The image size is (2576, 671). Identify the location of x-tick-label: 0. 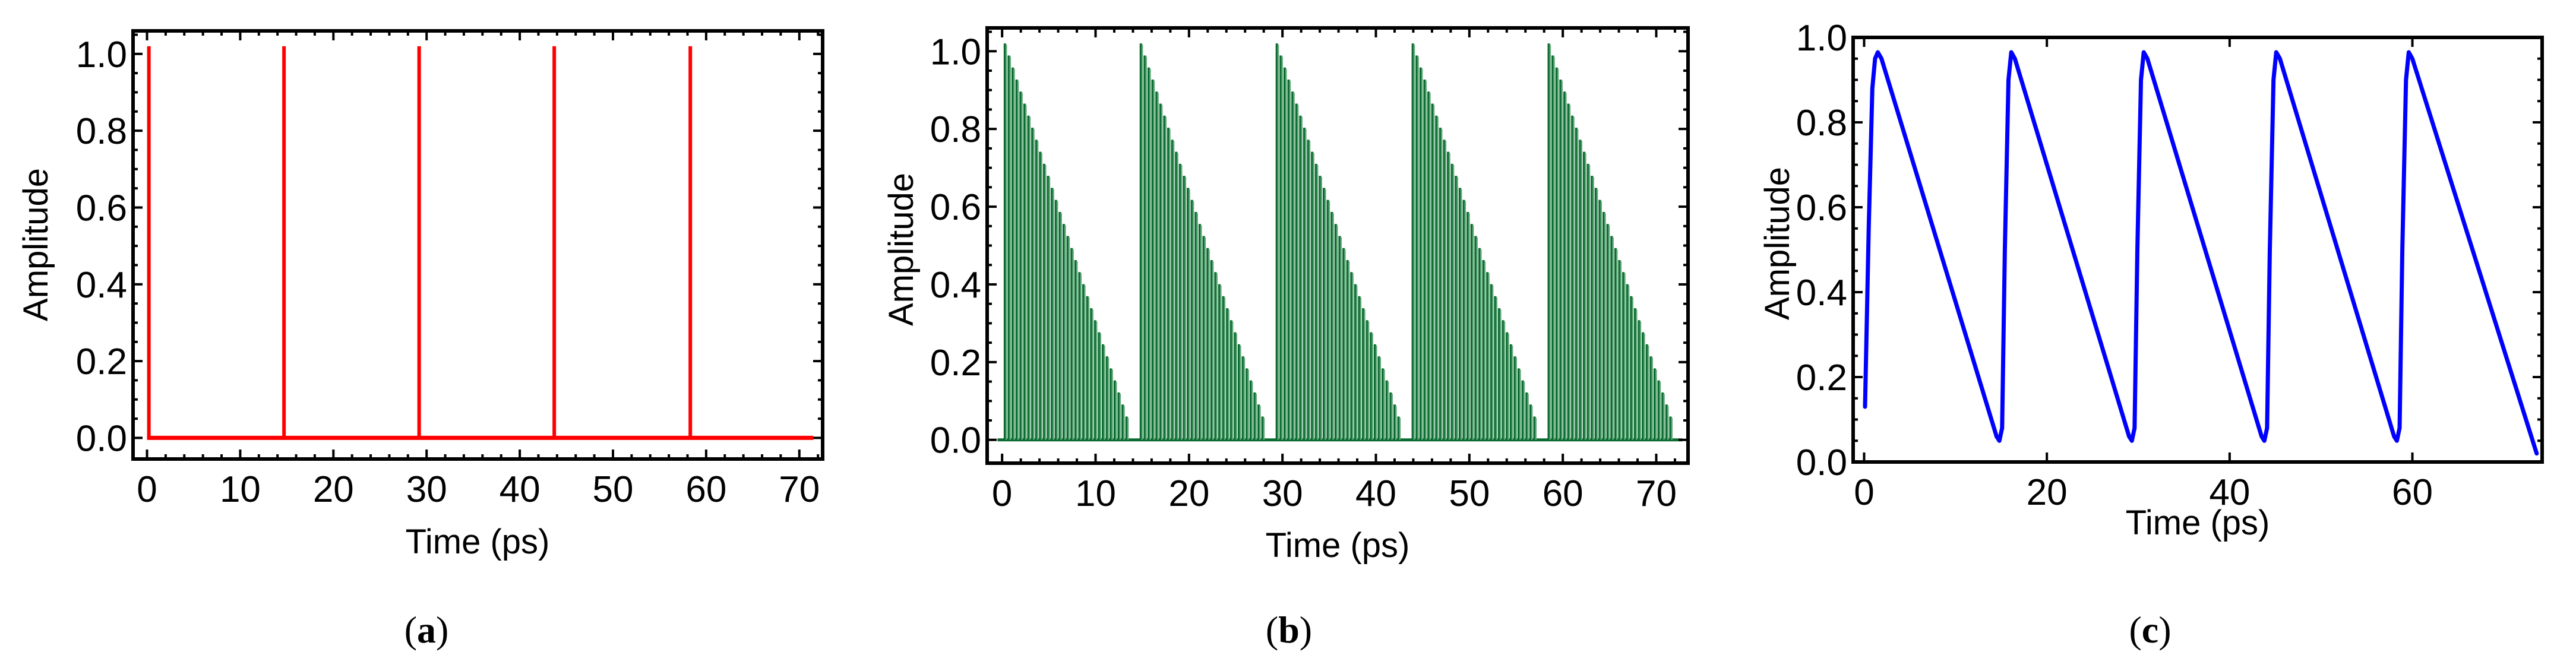
(147, 489).